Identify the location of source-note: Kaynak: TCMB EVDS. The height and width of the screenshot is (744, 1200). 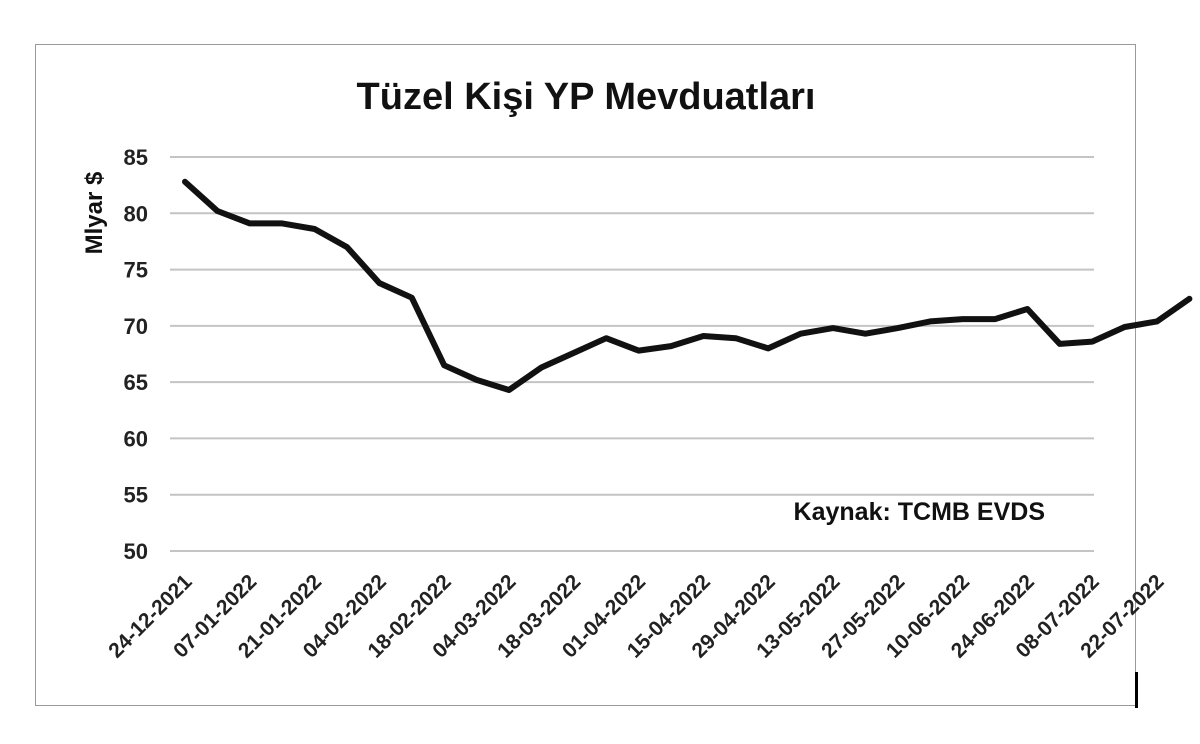
(919, 512).